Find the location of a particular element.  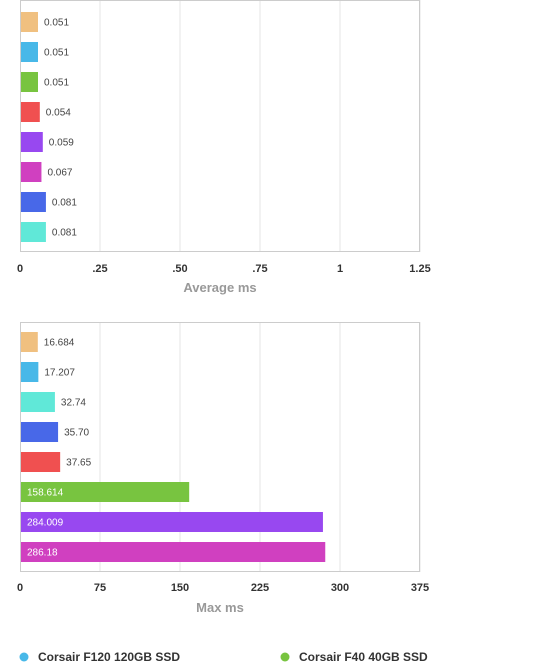

x-axis-title: Max ms is located at coordinates (220, 607).